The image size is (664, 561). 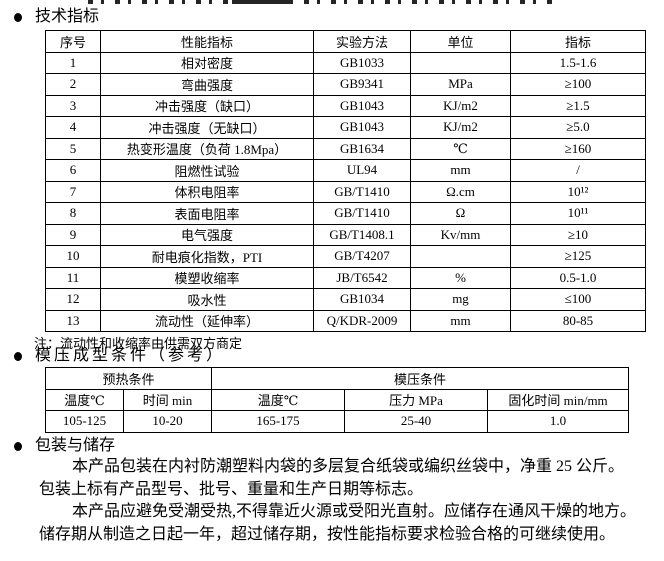 I want to click on table-row: 8 表面电阻率 GB/T1410 Ω 10¹¹, so click(x=345, y=213).